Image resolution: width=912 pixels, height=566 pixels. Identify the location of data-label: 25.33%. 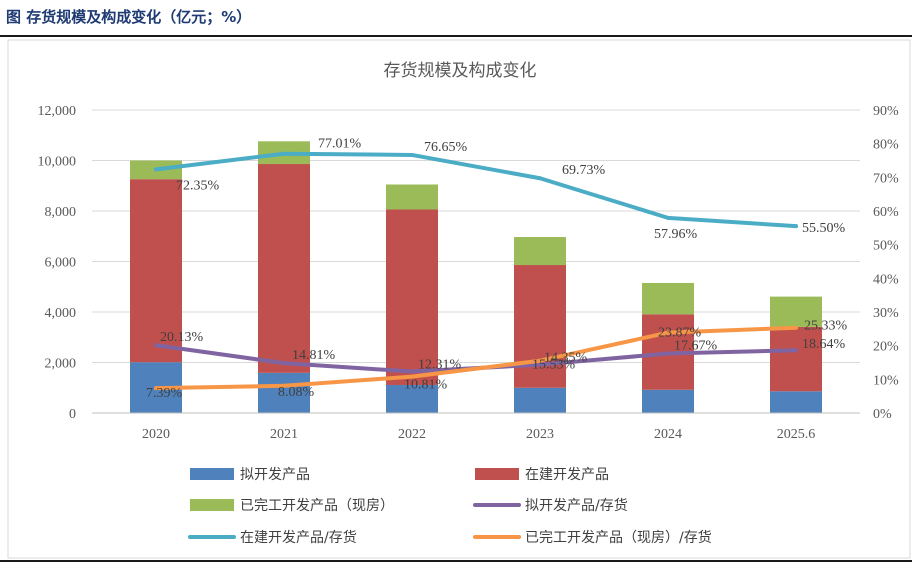
(826, 326).